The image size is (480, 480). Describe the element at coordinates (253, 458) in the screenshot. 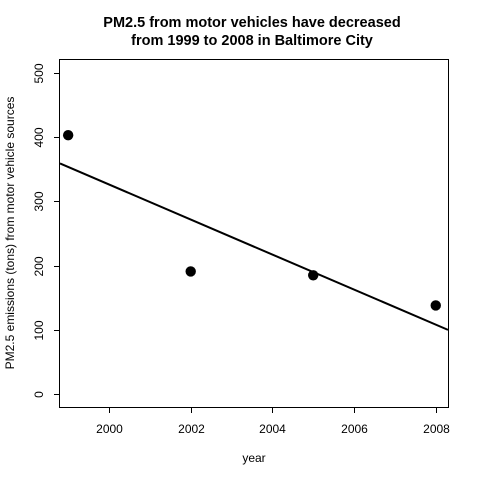

I see `x-axis-label: year` at that location.